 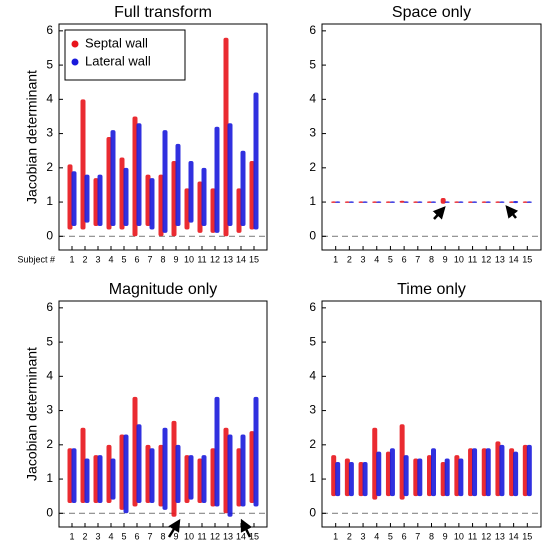 What do you see at coordinates (445, 536) in the screenshot?
I see `x-tick-label: 9` at bounding box center [445, 536].